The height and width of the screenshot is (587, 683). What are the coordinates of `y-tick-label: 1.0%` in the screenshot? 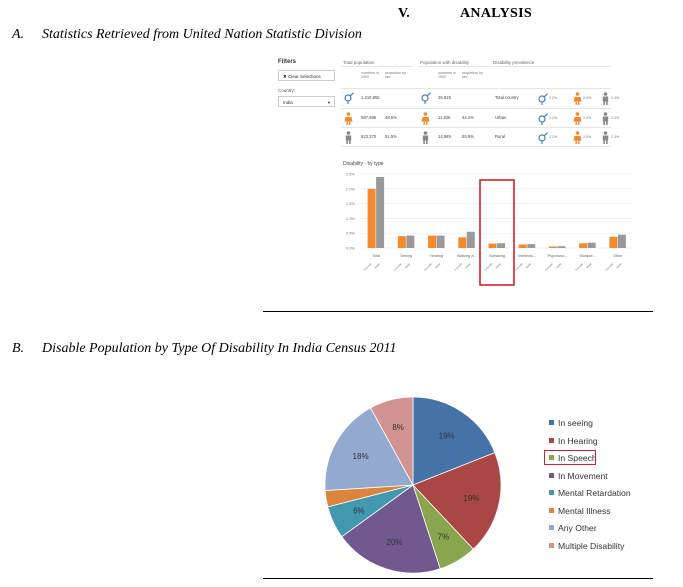 It's located at (351, 218).